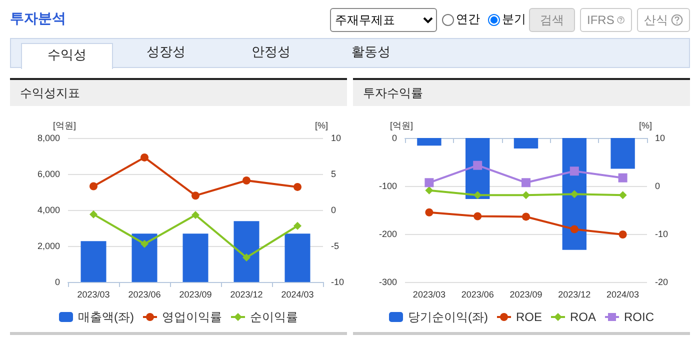  What do you see at coordinates (639, 317) in the screenshot?
I see `legend-label: ROIC` at bounding box center [639, 317].